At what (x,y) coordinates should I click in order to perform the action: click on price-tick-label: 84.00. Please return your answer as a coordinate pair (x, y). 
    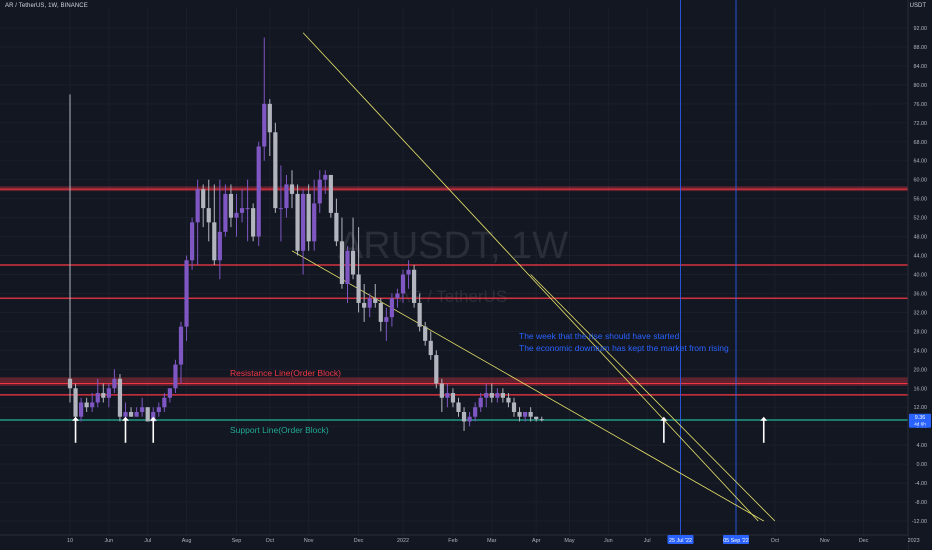
    Looking at the image, I should click on (921, 67).